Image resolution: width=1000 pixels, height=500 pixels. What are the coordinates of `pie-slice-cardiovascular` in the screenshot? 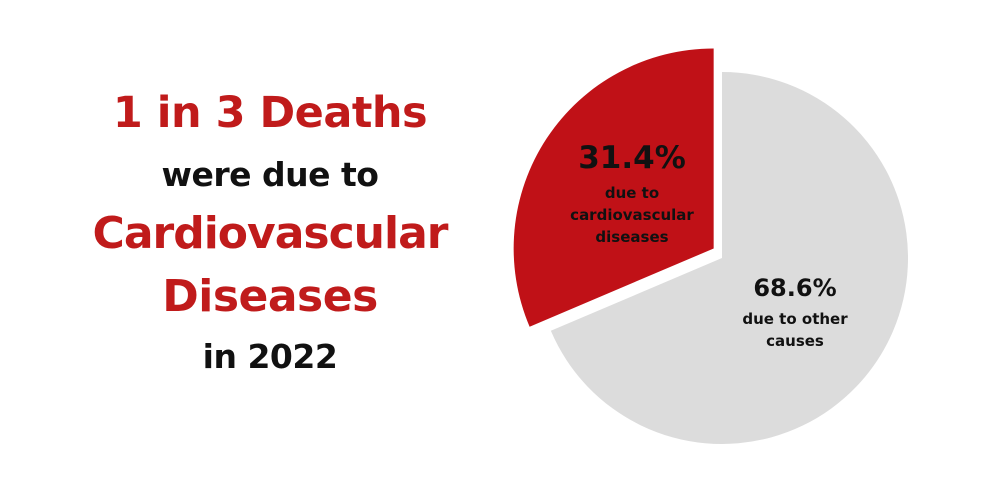 It's located at (613, 187).